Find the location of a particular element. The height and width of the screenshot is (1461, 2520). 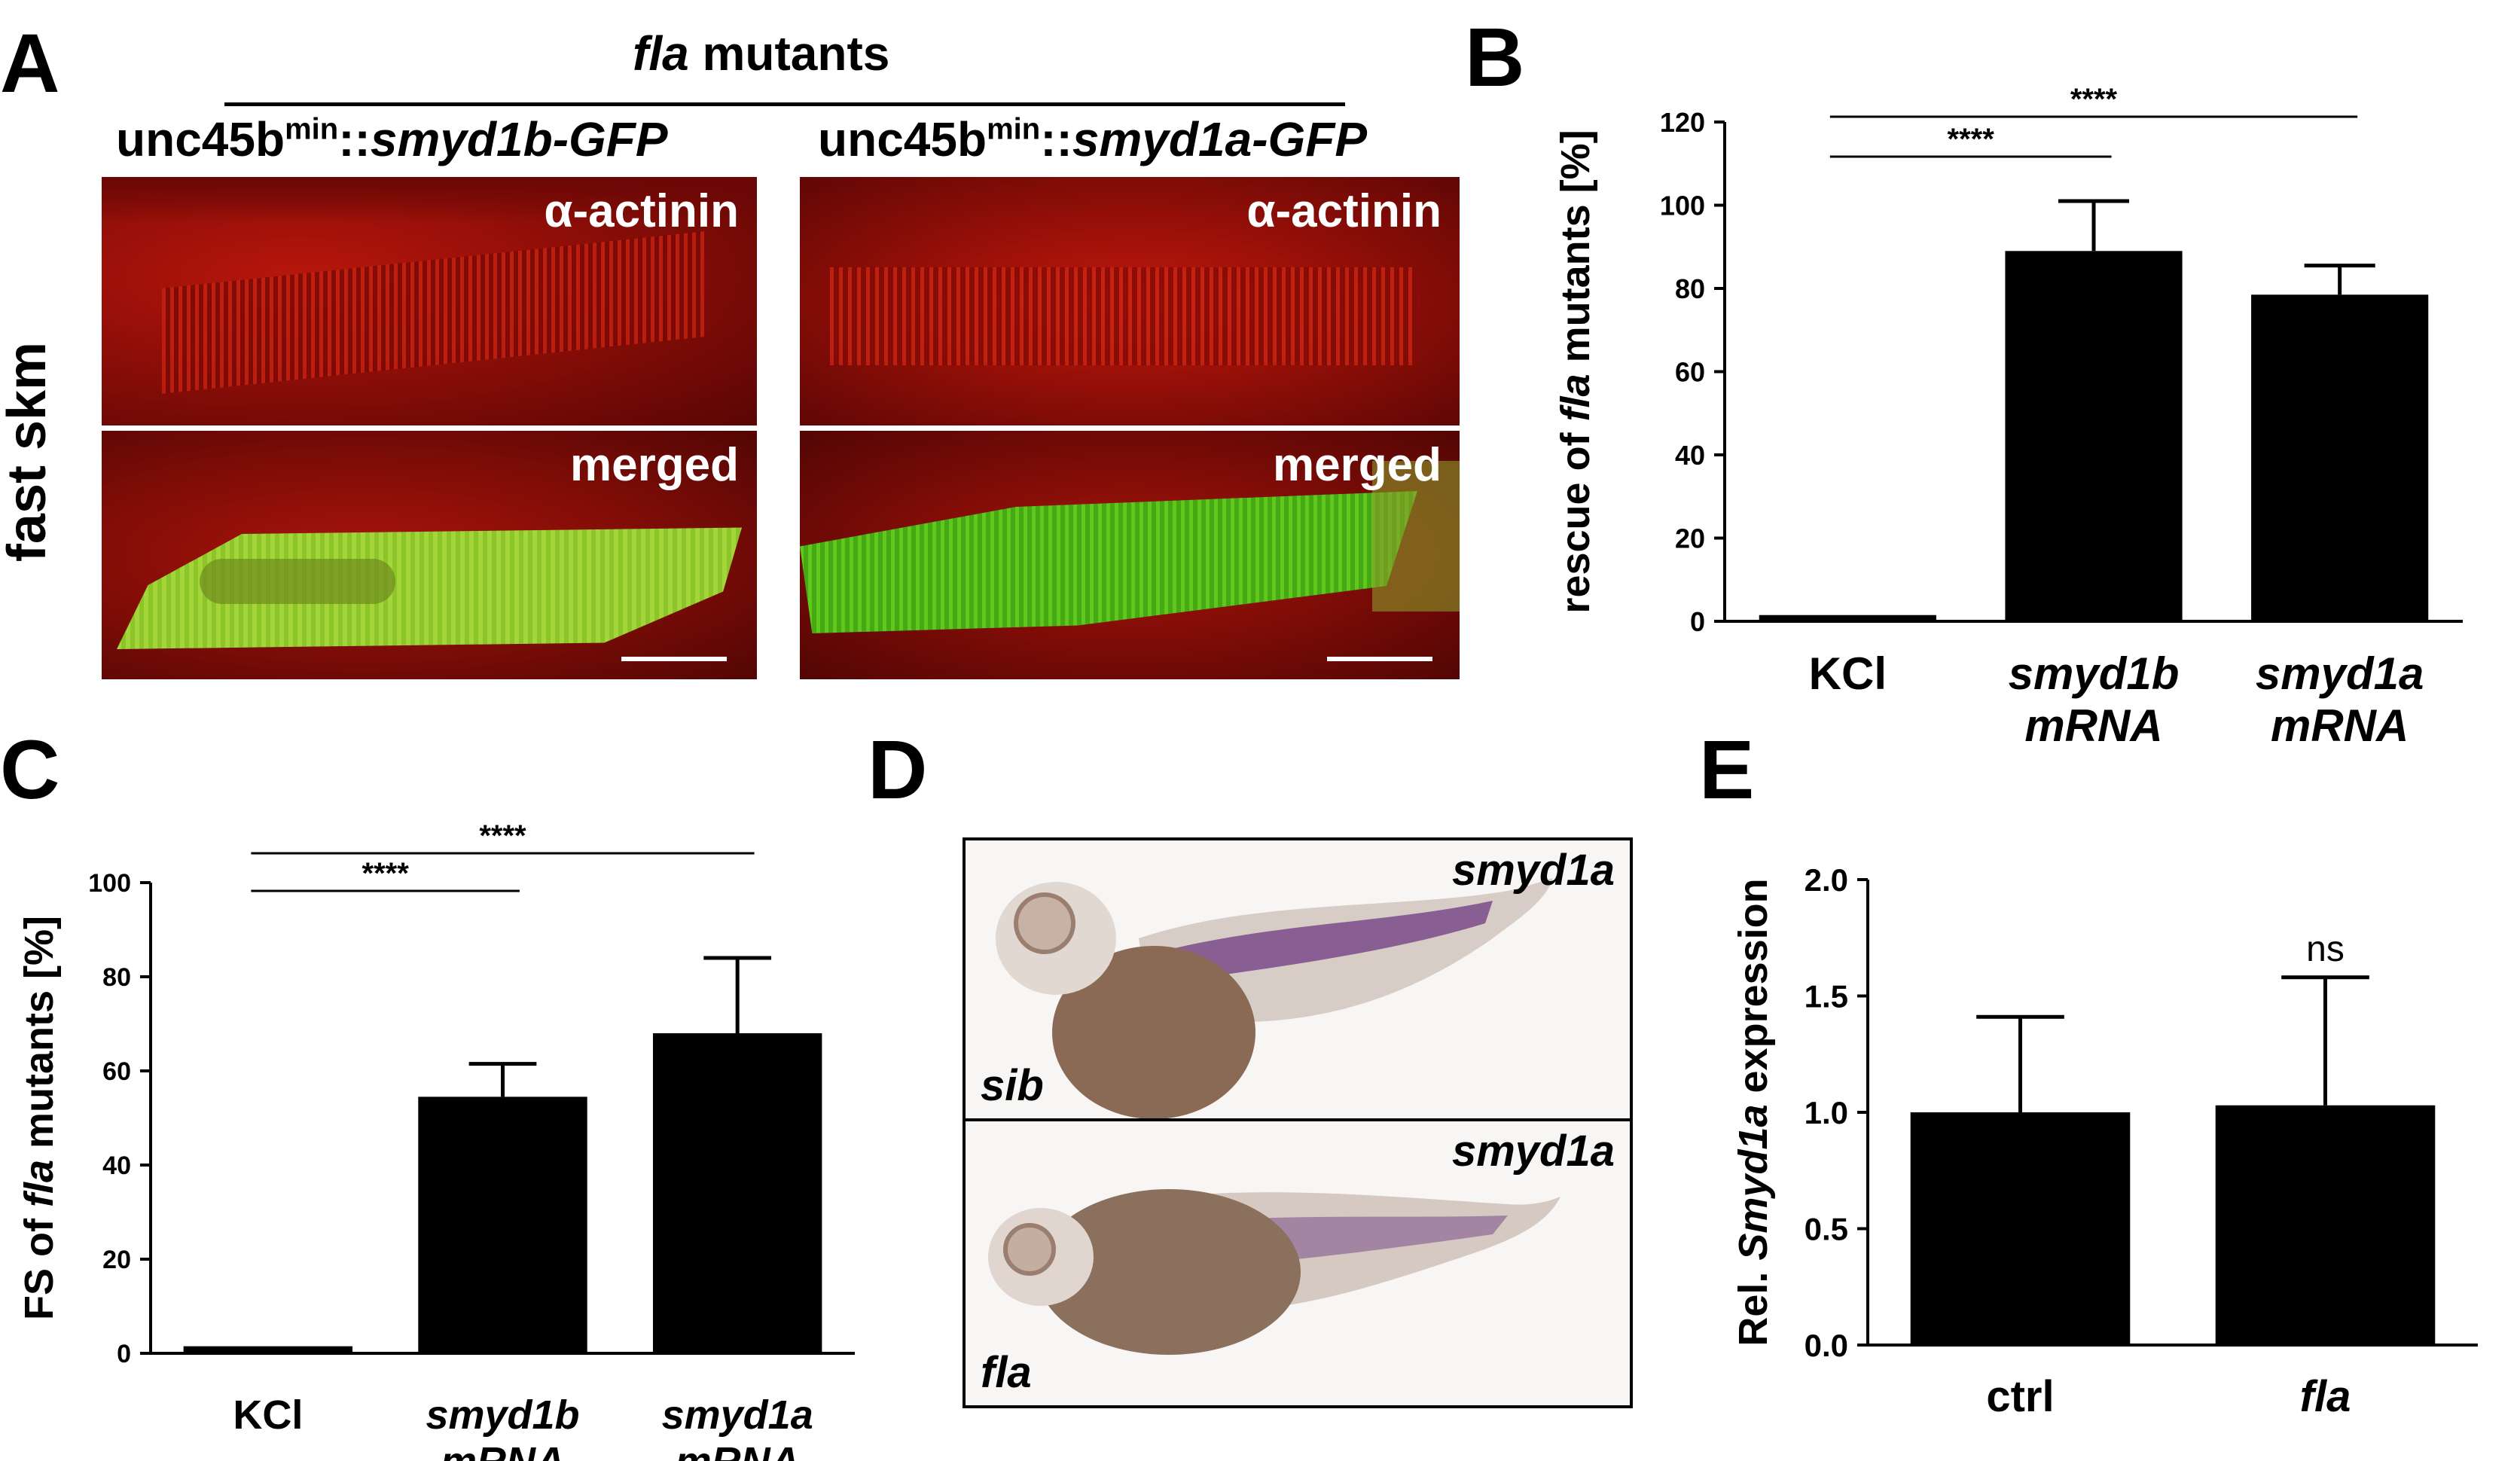

panel-d-divider is located at coordinates (1298, 1119).